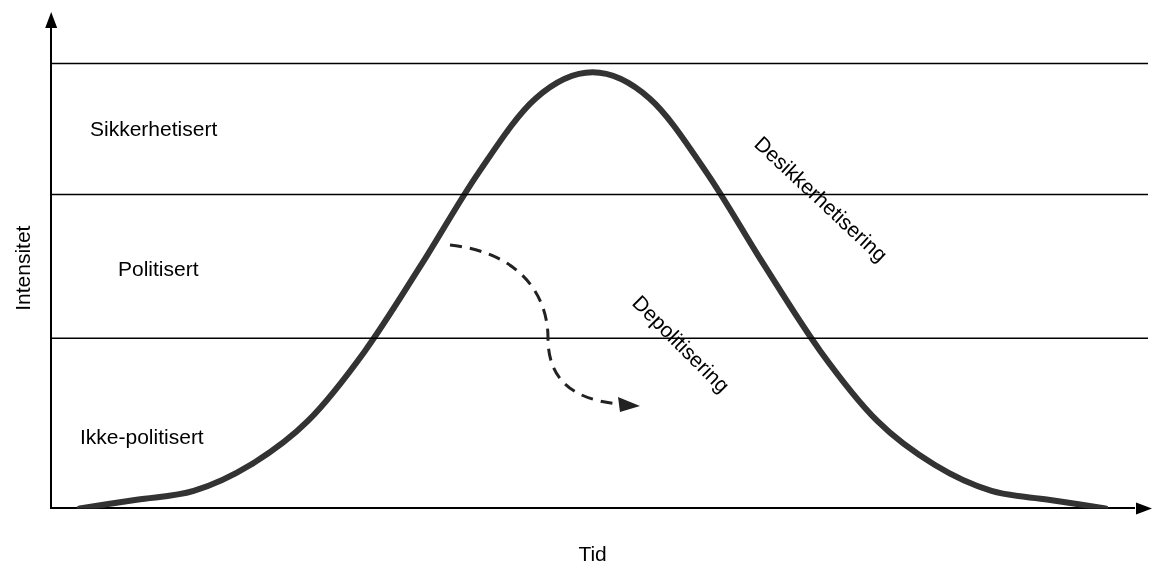 The height and width of the screenshot is (580, 1162). Describe the element at coordinates (23, 268) in the screenshot. I see `y-axis-title: Intensitet` at that location.